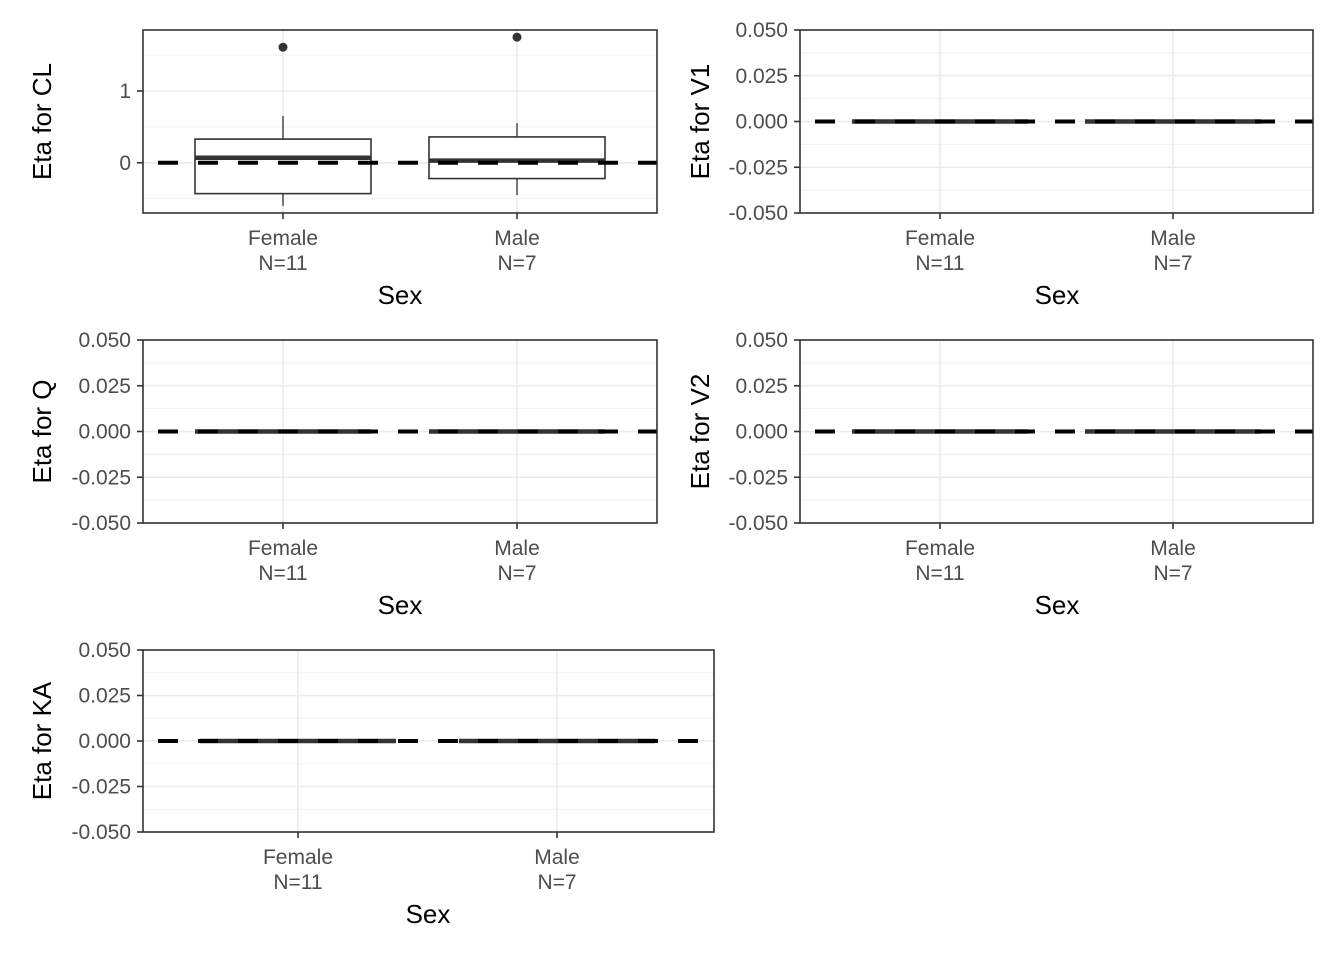  I want to click on panel-border, so click(400, 121).